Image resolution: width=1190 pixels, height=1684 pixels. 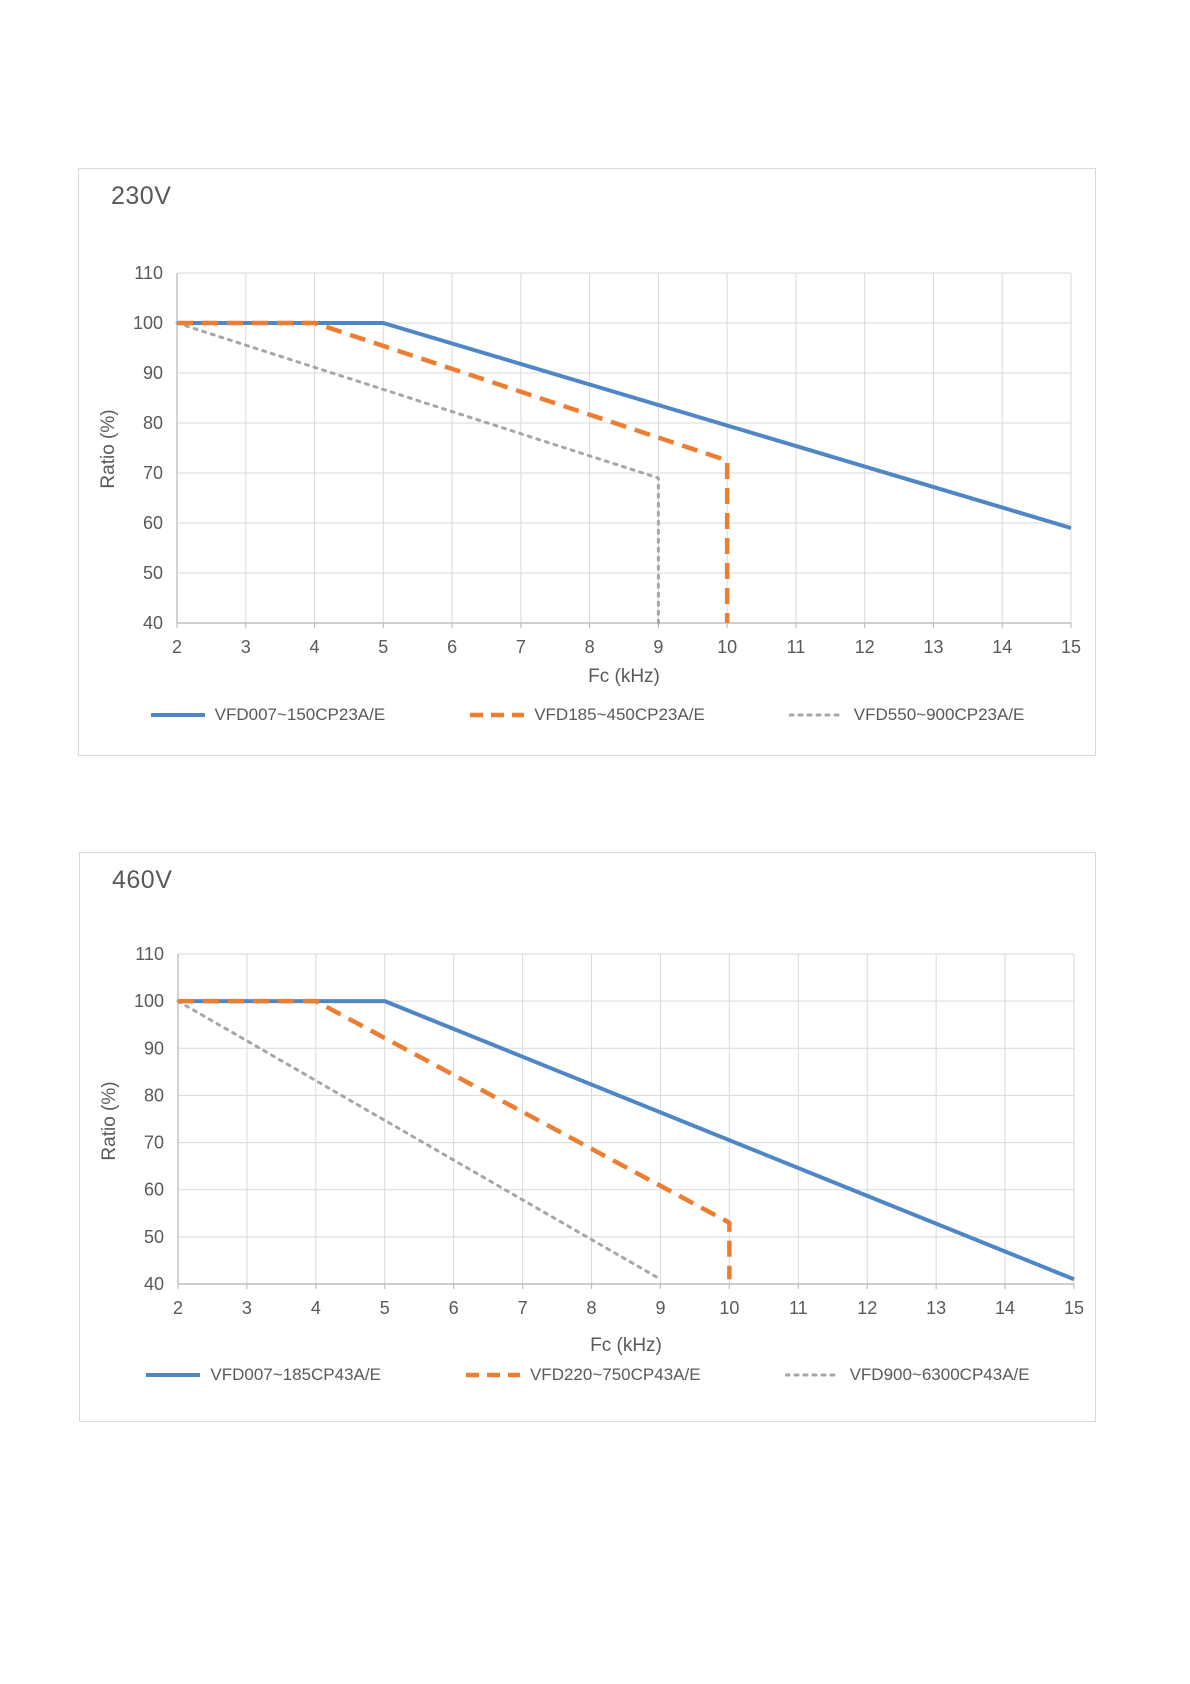 I want to click on x-axis-title-230v: Fc (kHz), so click(x=624, y=676).